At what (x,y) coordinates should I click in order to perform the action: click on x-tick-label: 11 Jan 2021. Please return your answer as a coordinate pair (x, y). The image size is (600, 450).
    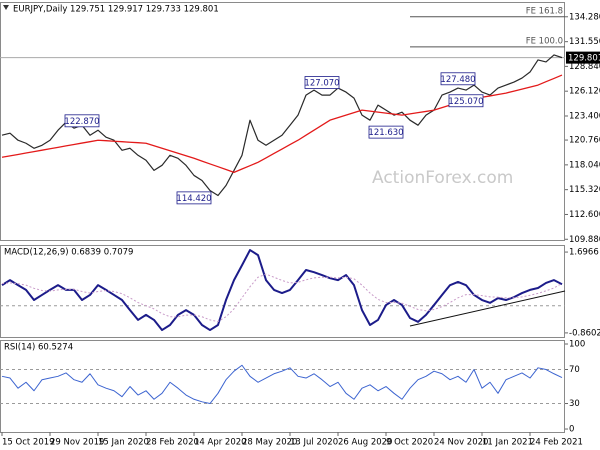
    Looking at the image, I should click on (507, 443).